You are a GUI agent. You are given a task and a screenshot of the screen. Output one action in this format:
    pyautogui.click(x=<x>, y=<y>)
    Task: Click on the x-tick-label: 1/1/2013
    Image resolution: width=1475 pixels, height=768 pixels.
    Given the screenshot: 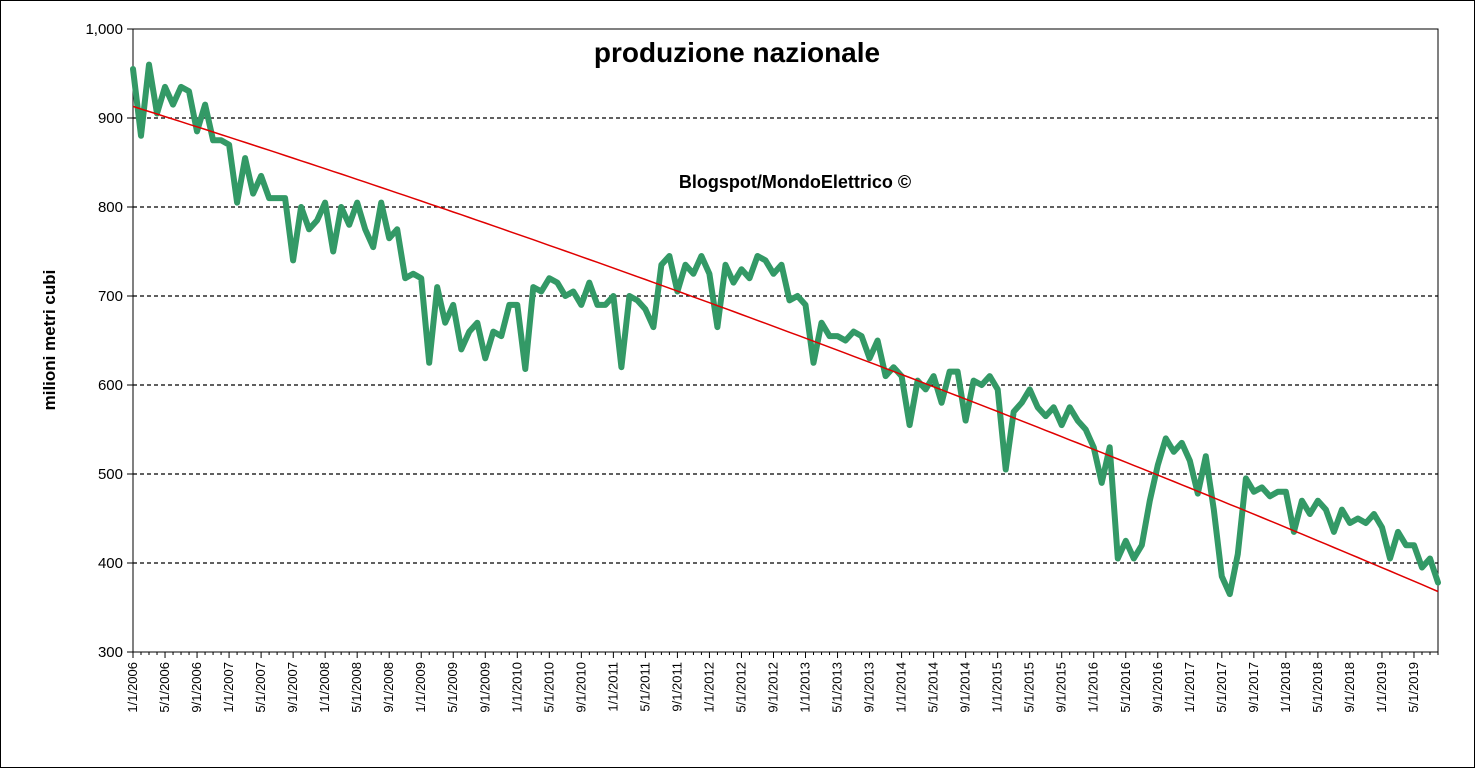 What is the action you would take?
    pyautogui.click(x=805, y=687)
    